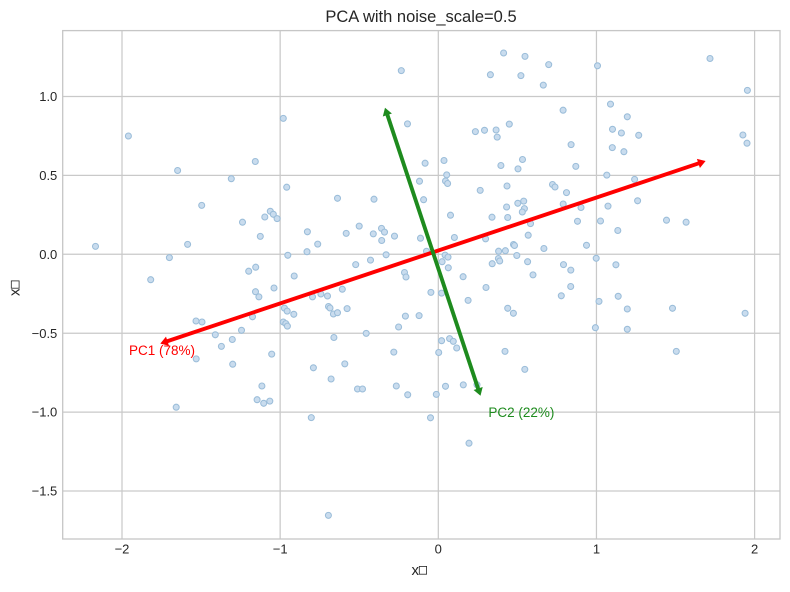 The height and width of the screenshot is (592, 790). What do you see at coordinates (596, 549) in the screenshot?
I see `svg-text: 1` at bounding box center [596, 549].